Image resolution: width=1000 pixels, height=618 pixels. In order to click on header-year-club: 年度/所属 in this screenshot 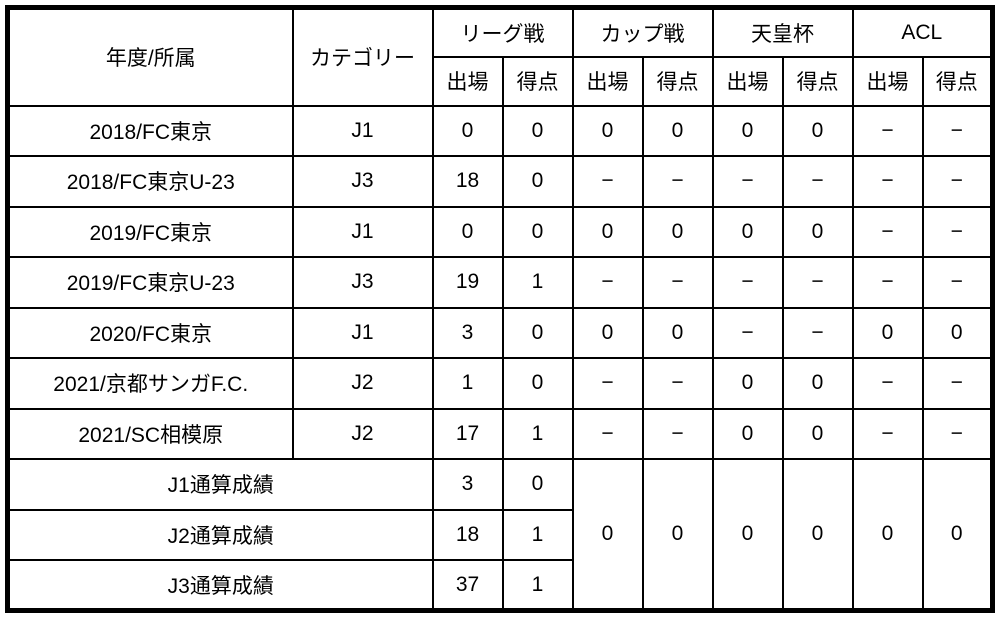, I will do `click(150, 56)`.